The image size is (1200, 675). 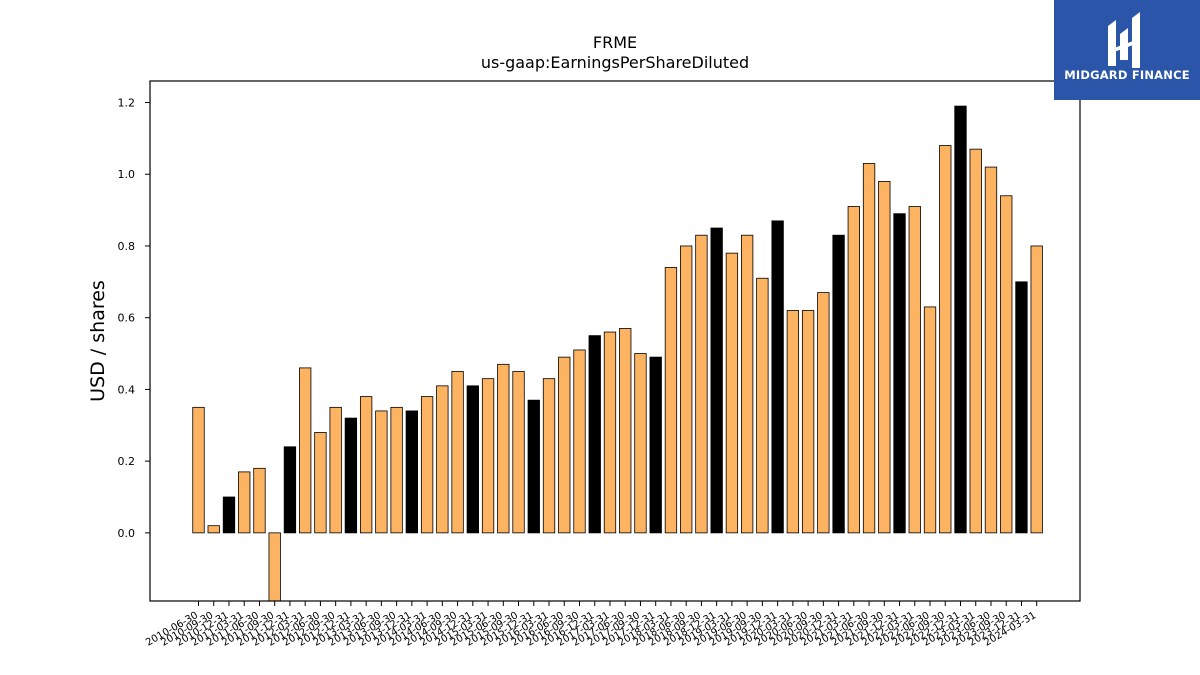 I want to click on y-axis-label: USD / shares, so click(x=98, y=341).